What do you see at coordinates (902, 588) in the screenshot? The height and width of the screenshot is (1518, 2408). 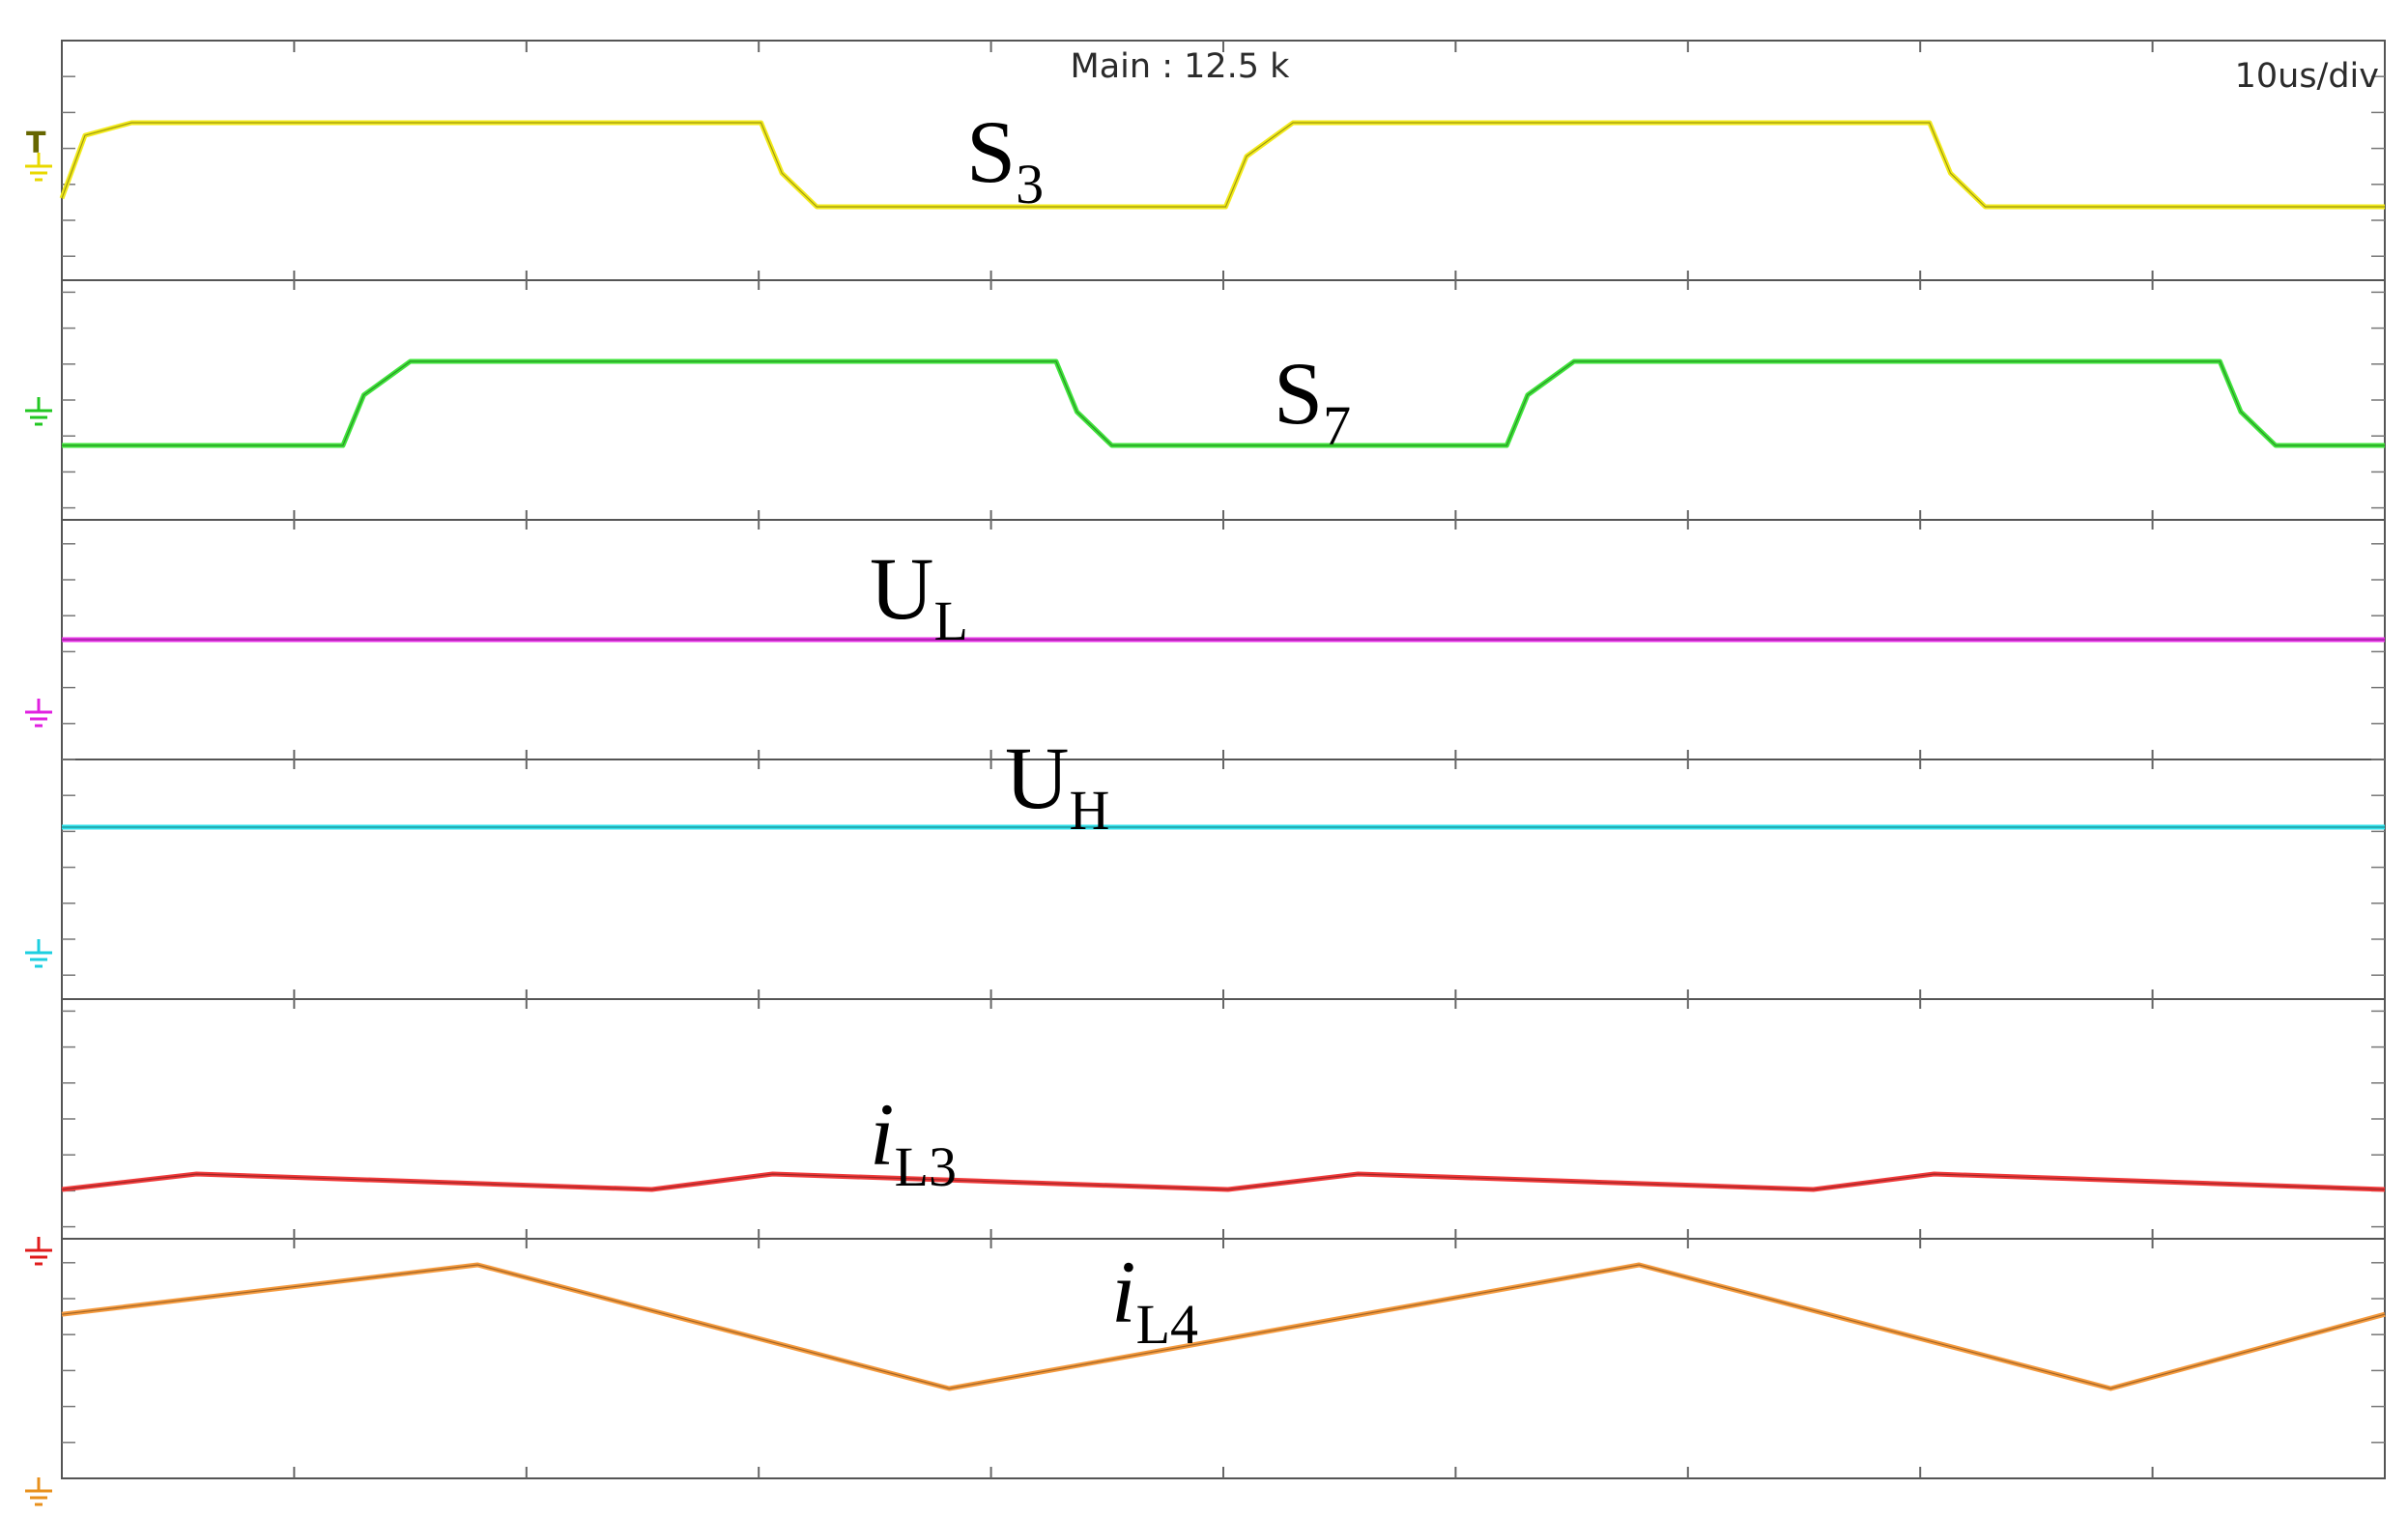 I see `label-ul-main: U` at bounding box center [902, 588].